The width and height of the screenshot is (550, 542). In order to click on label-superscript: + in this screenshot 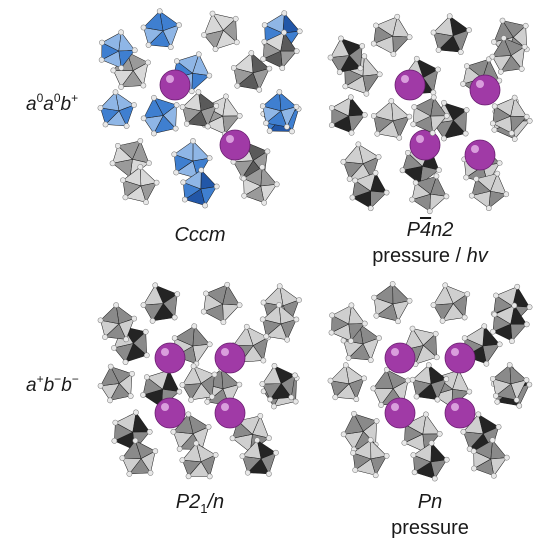, I will do `click(40, 379)`.